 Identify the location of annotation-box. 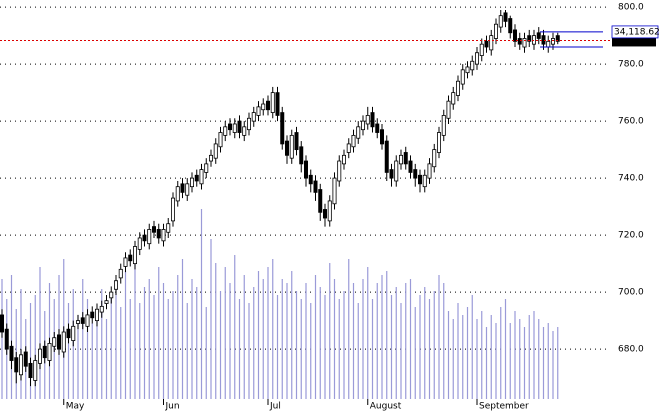
(635, 32).